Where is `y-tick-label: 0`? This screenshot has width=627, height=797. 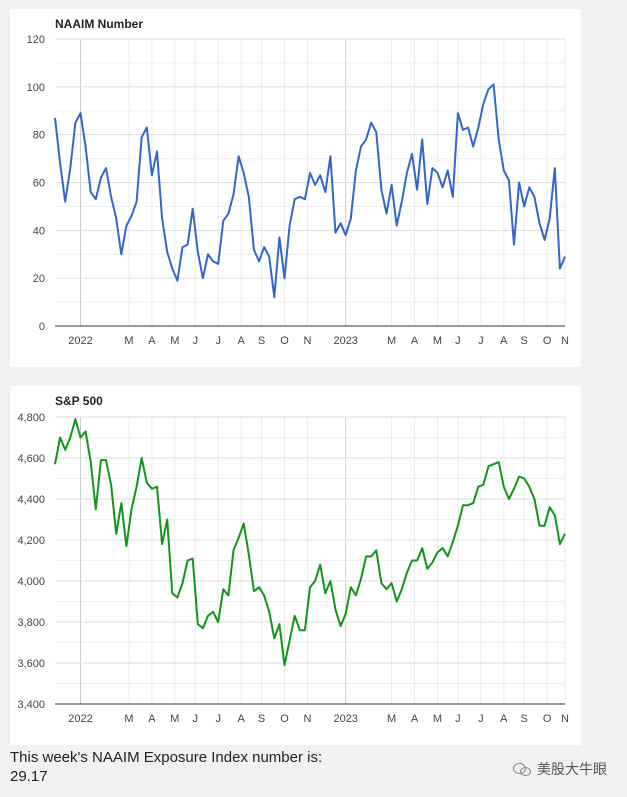 y-tick-label: 0 is located at coordinates (42, 327).